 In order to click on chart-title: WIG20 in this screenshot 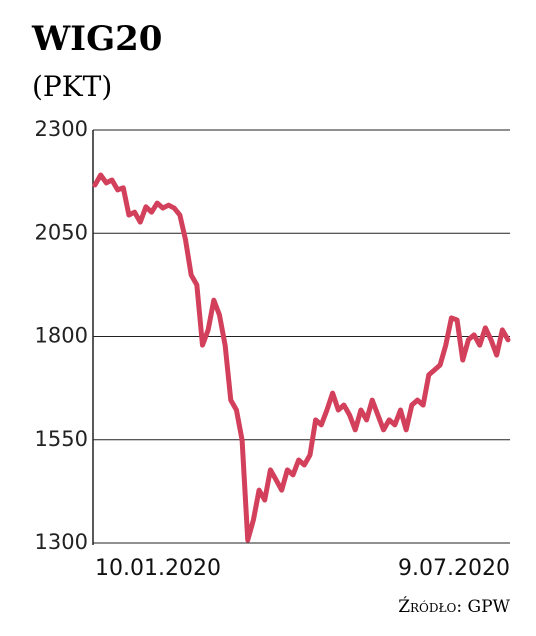, I will do `click(96, 39)`.